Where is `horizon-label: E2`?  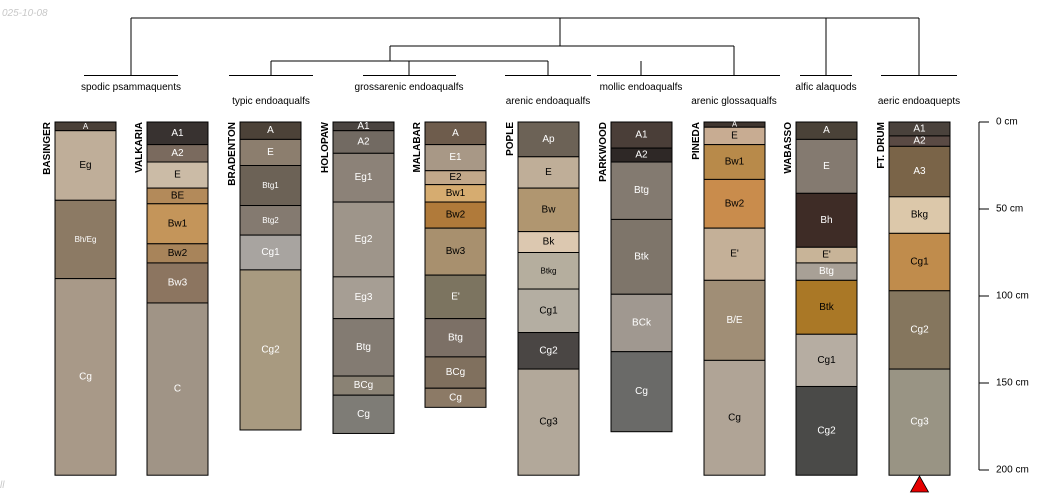
horizon-label: E2 is located at coordinates (455, 177).